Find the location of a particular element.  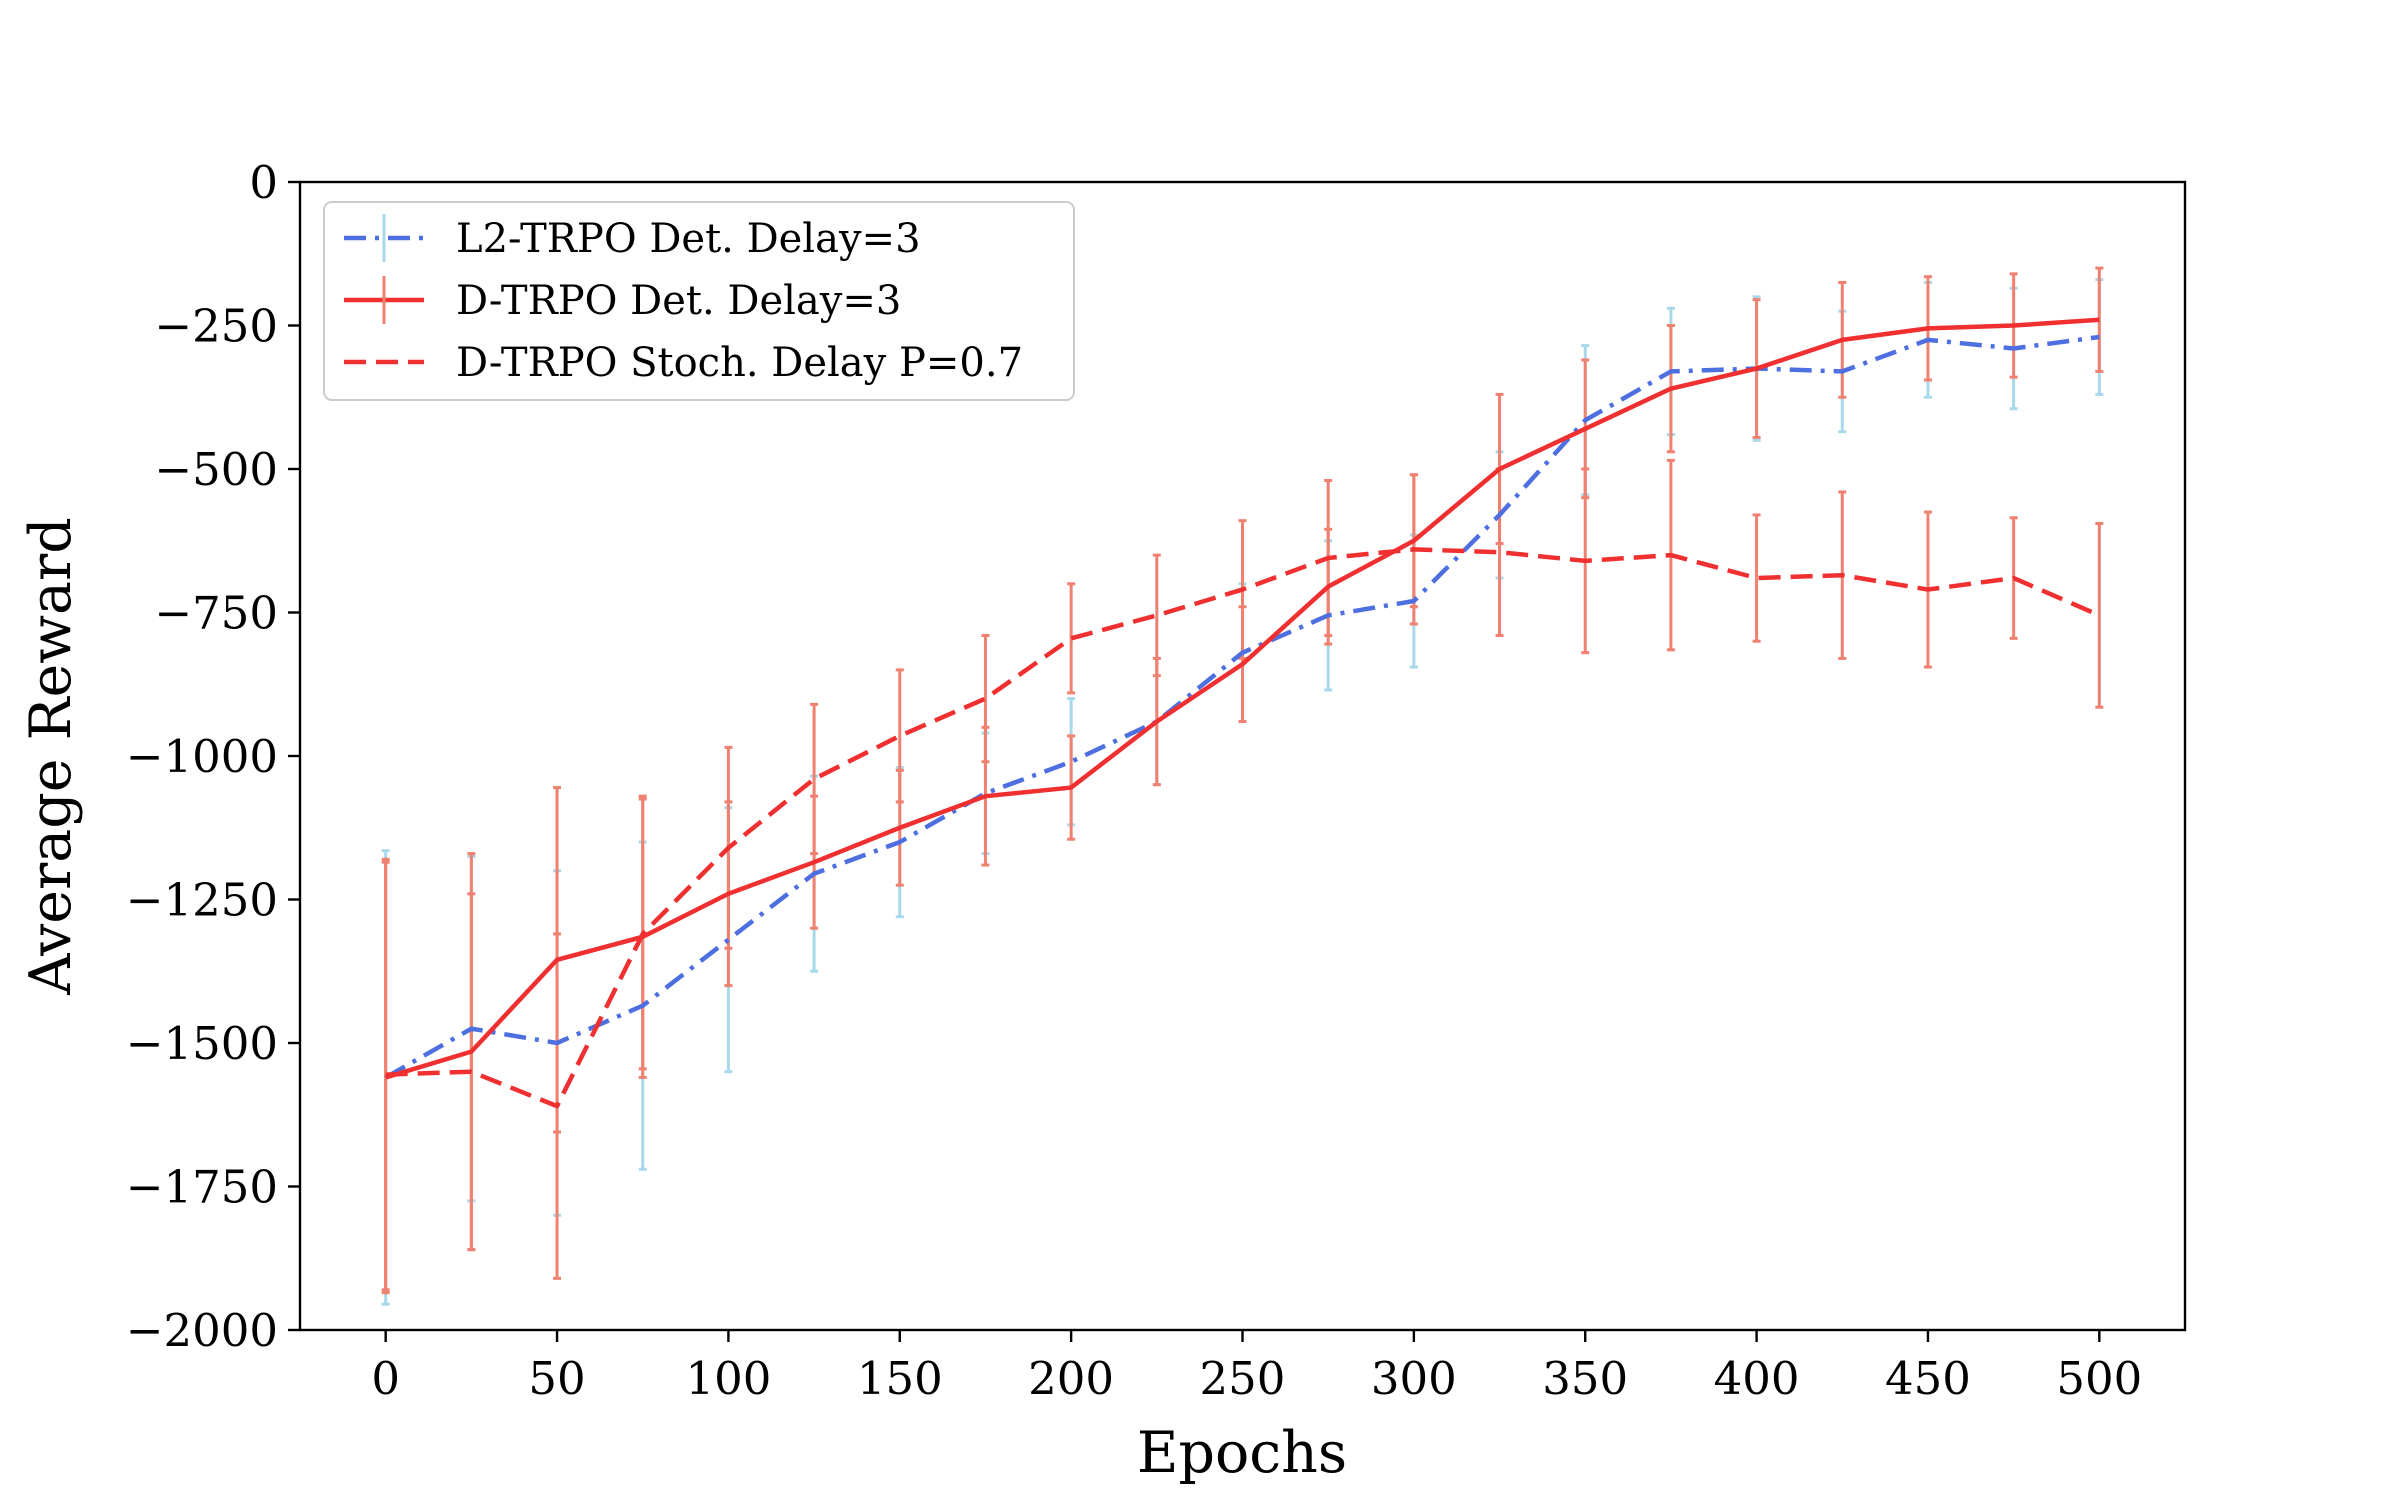

y-tick-label: −250 is located at coordinates (216, 326).